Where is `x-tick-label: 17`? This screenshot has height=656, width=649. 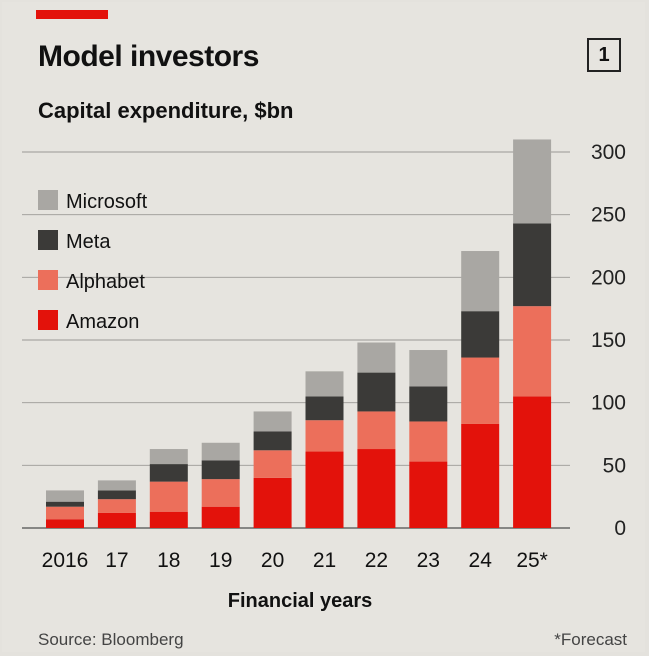 x-tick-label: 17 is located at coordinates (116, 560).